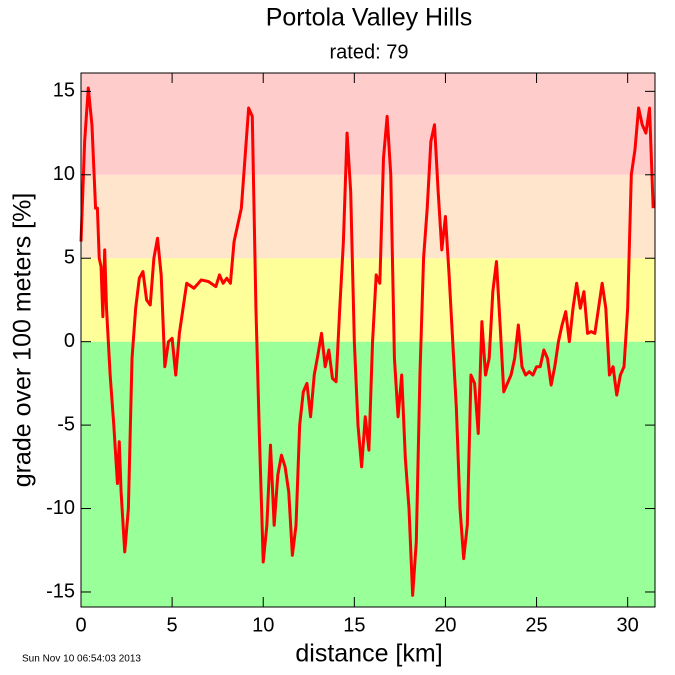  What do you see at coordinates (628, 625) in the screenshot?
I see `x-tick-label: 30` at bounding box center [628, 625].